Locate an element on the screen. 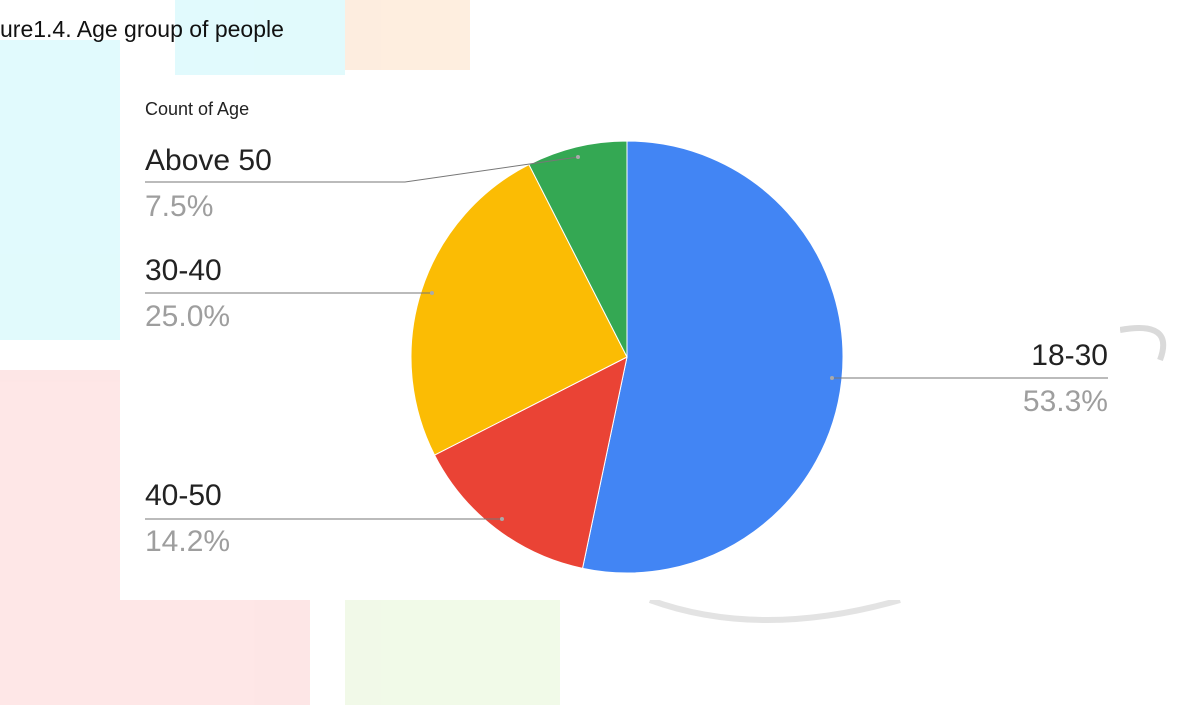 The image size is (1178, 705). slice-value-label: 53.3% is located at coordinates (1065, 401).